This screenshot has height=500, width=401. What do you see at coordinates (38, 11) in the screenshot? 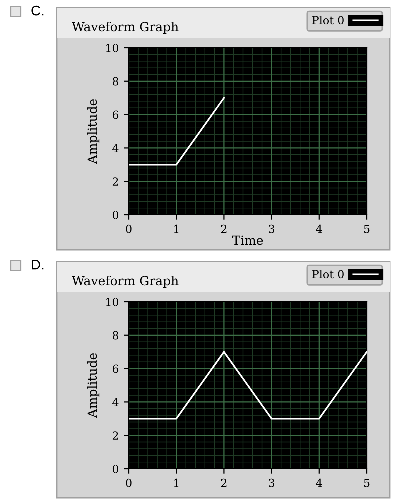
I see `text: C.` at bounding box center [38, 11].